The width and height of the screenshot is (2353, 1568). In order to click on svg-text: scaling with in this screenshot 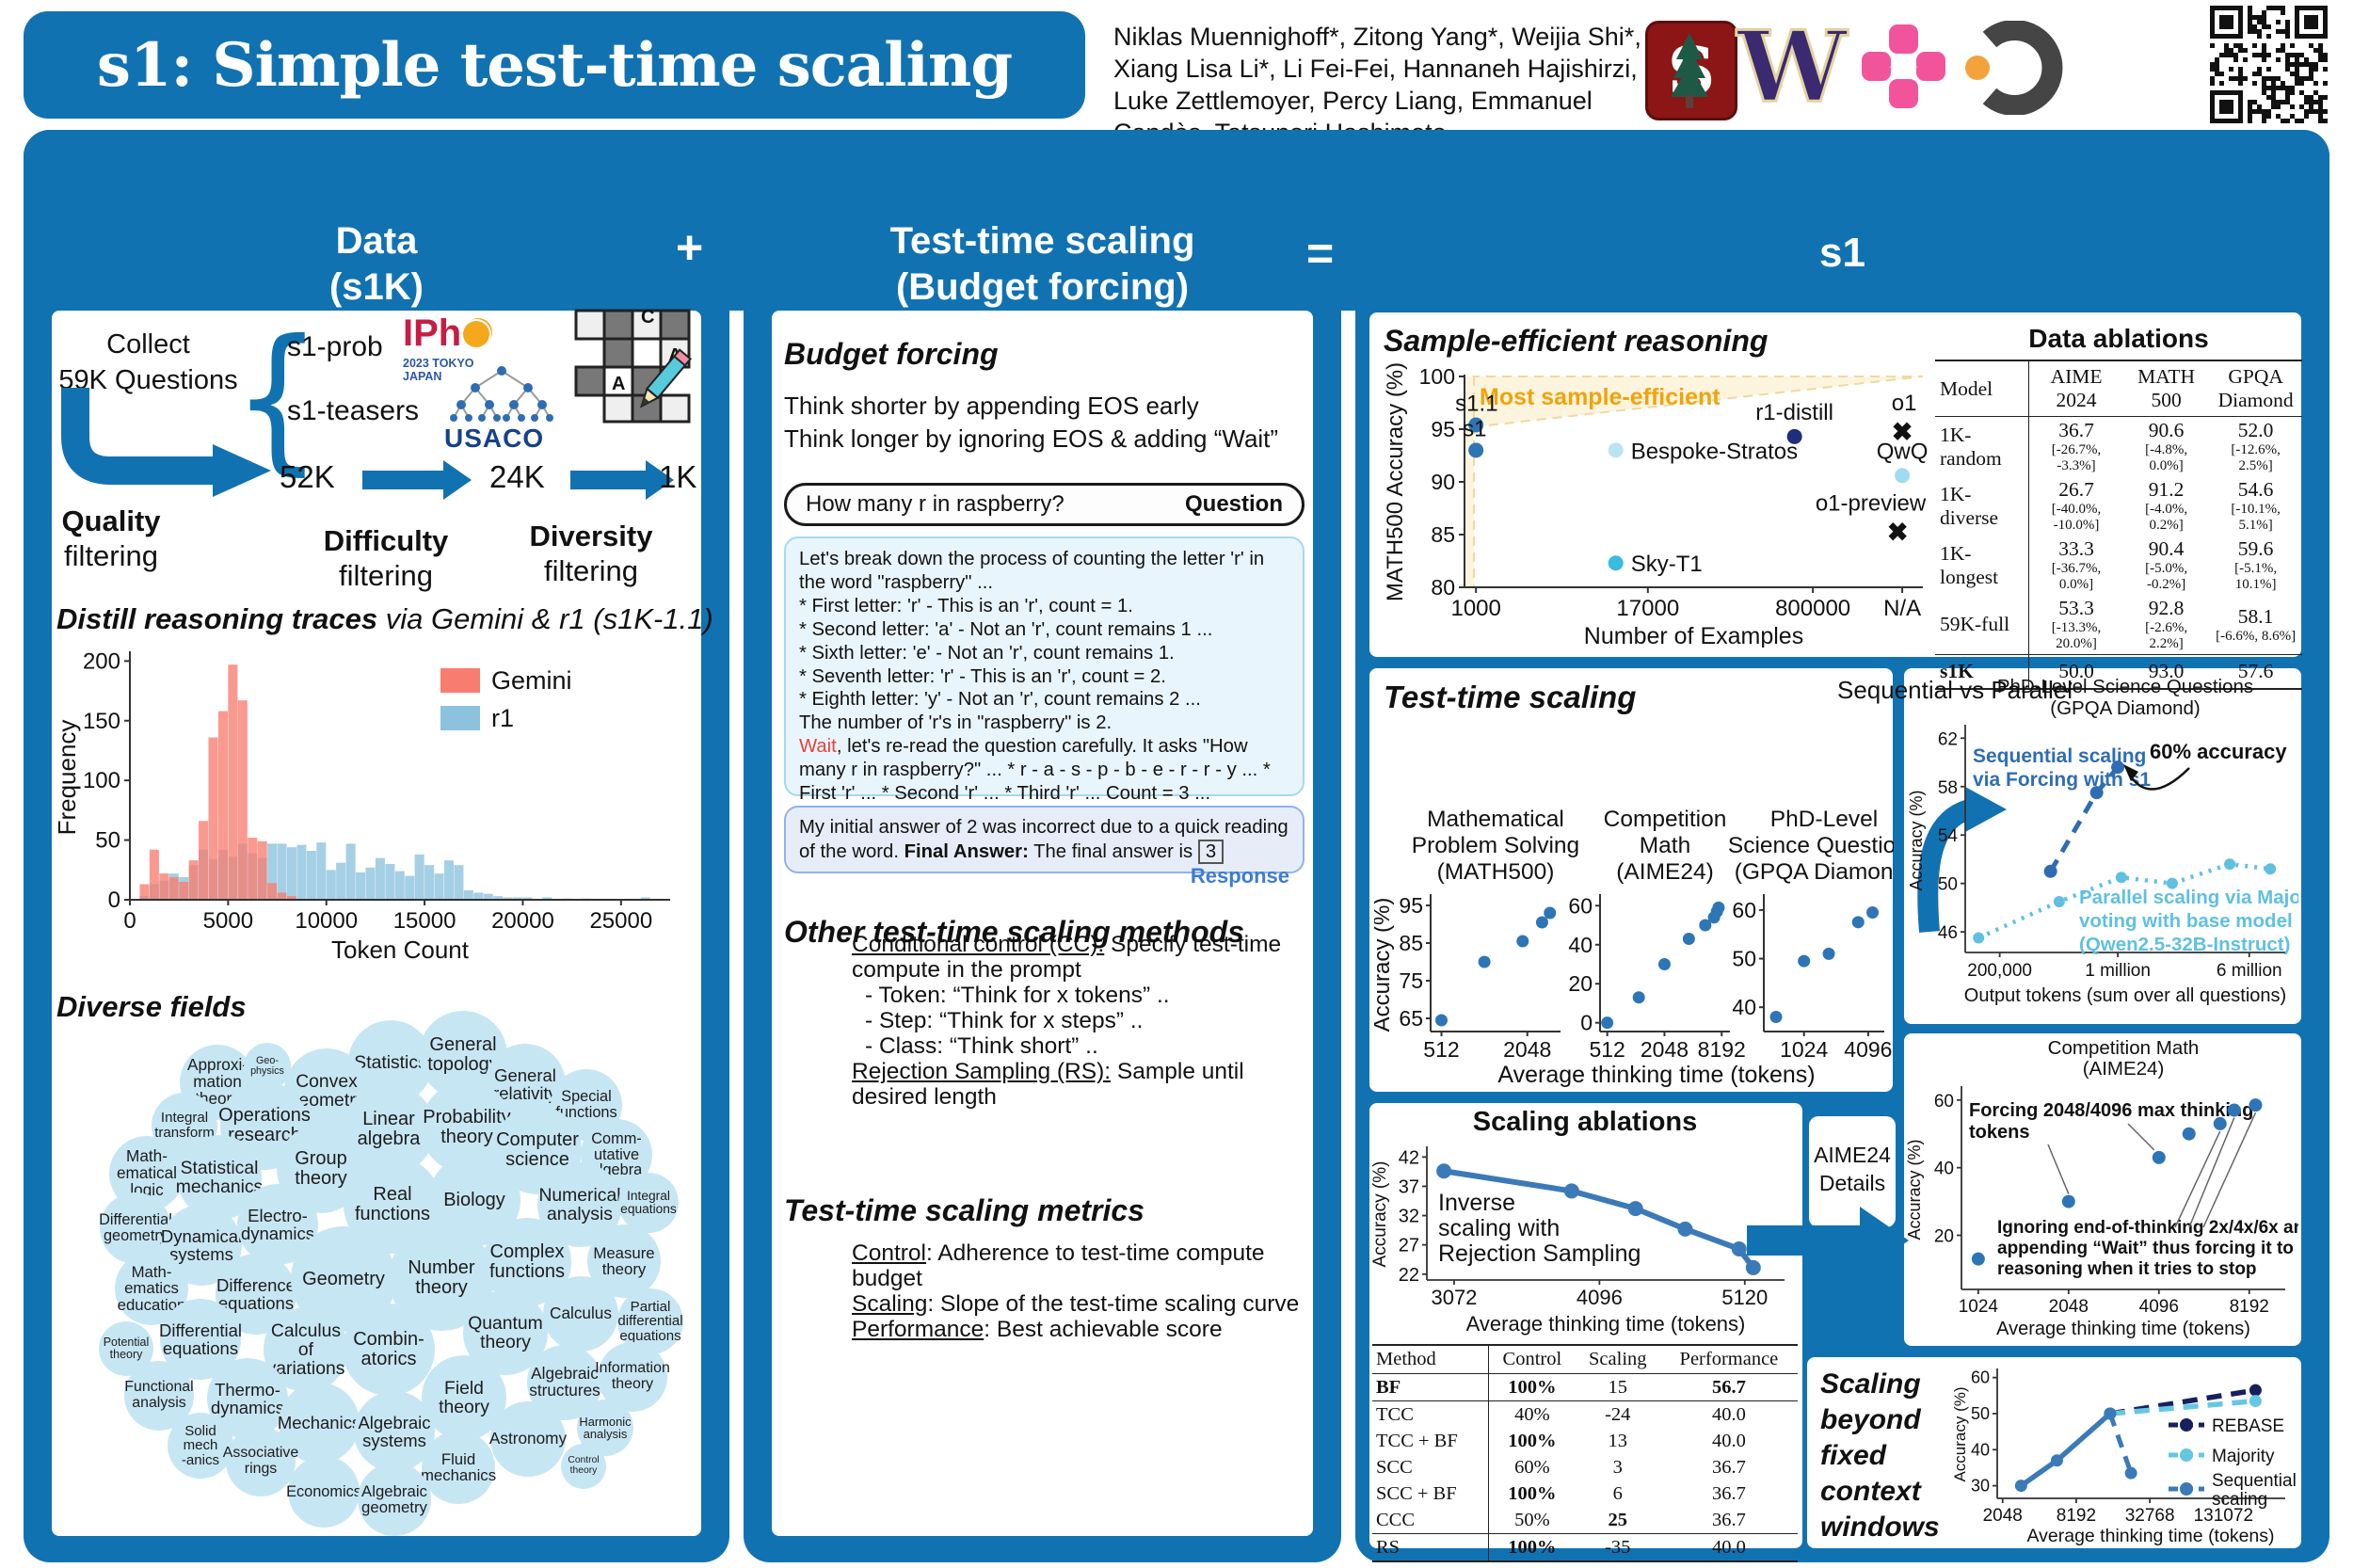, I will do `click(1499, 1228)`.